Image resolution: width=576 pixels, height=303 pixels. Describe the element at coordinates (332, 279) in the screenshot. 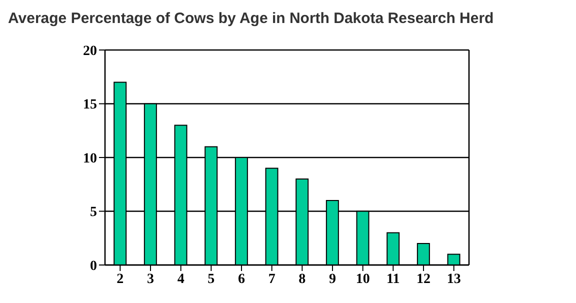

I see `x-tick-label: 9` at that location.